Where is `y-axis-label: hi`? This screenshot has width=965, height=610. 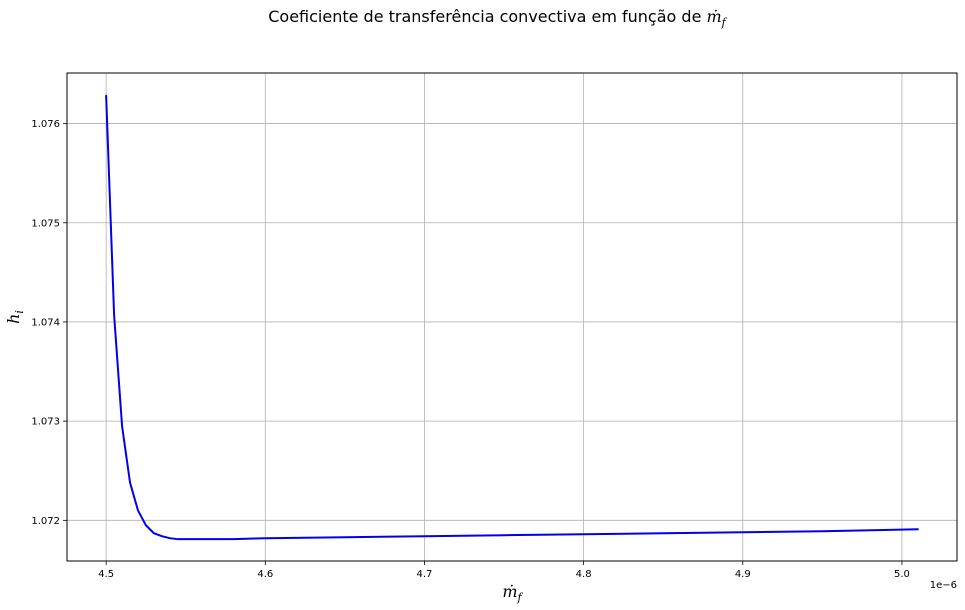 y-axis-label: hi is located at coordinates (15, 317).